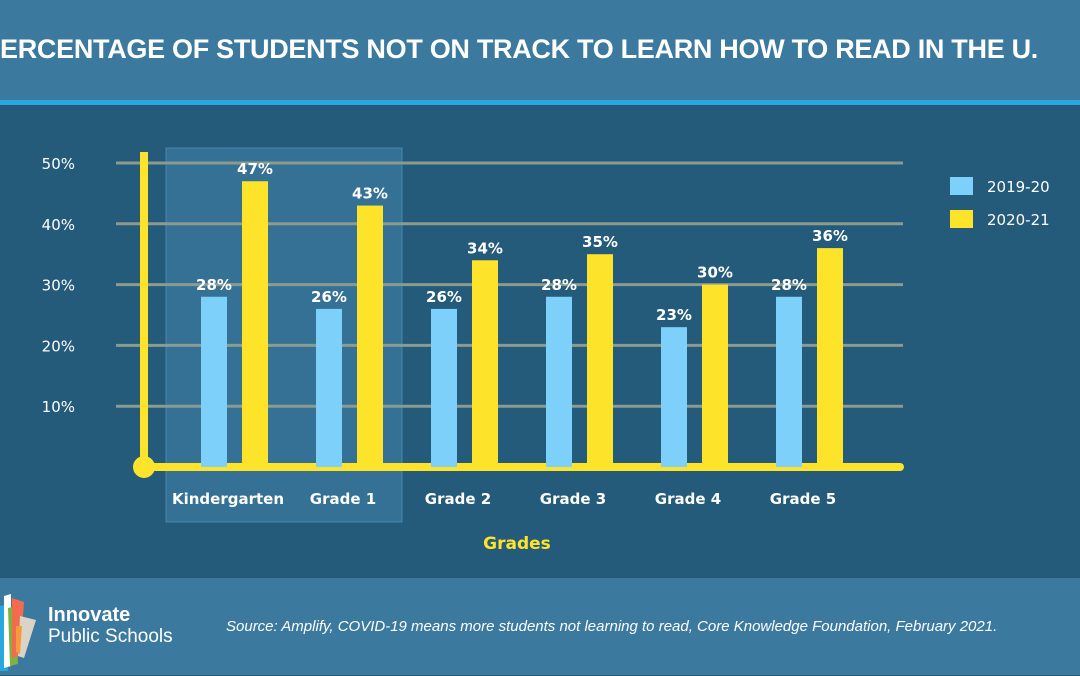 Image resolution: width=1080 pixels, height=676 pixels. I want to click on y-tick-label: 50%, so click(58, 164).